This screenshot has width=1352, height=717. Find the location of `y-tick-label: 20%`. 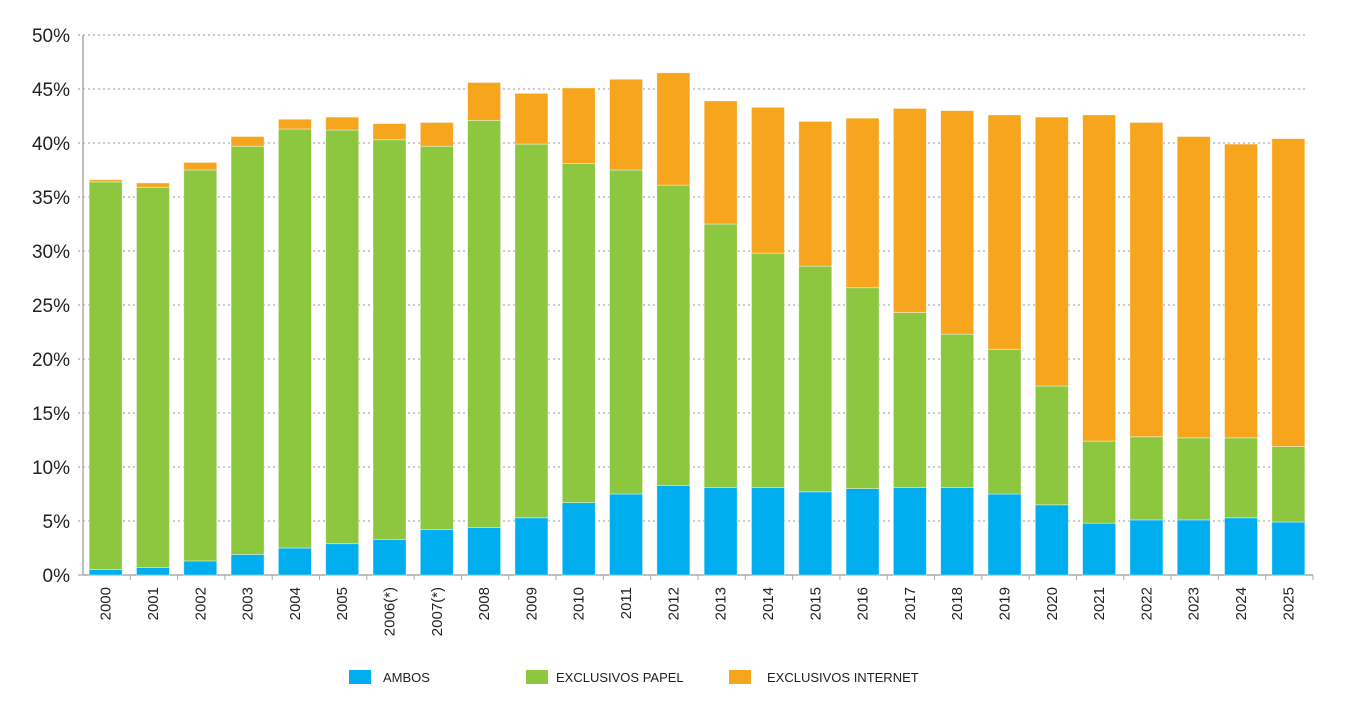

y-tick-label: 20% is located at coordinates (51, 360).